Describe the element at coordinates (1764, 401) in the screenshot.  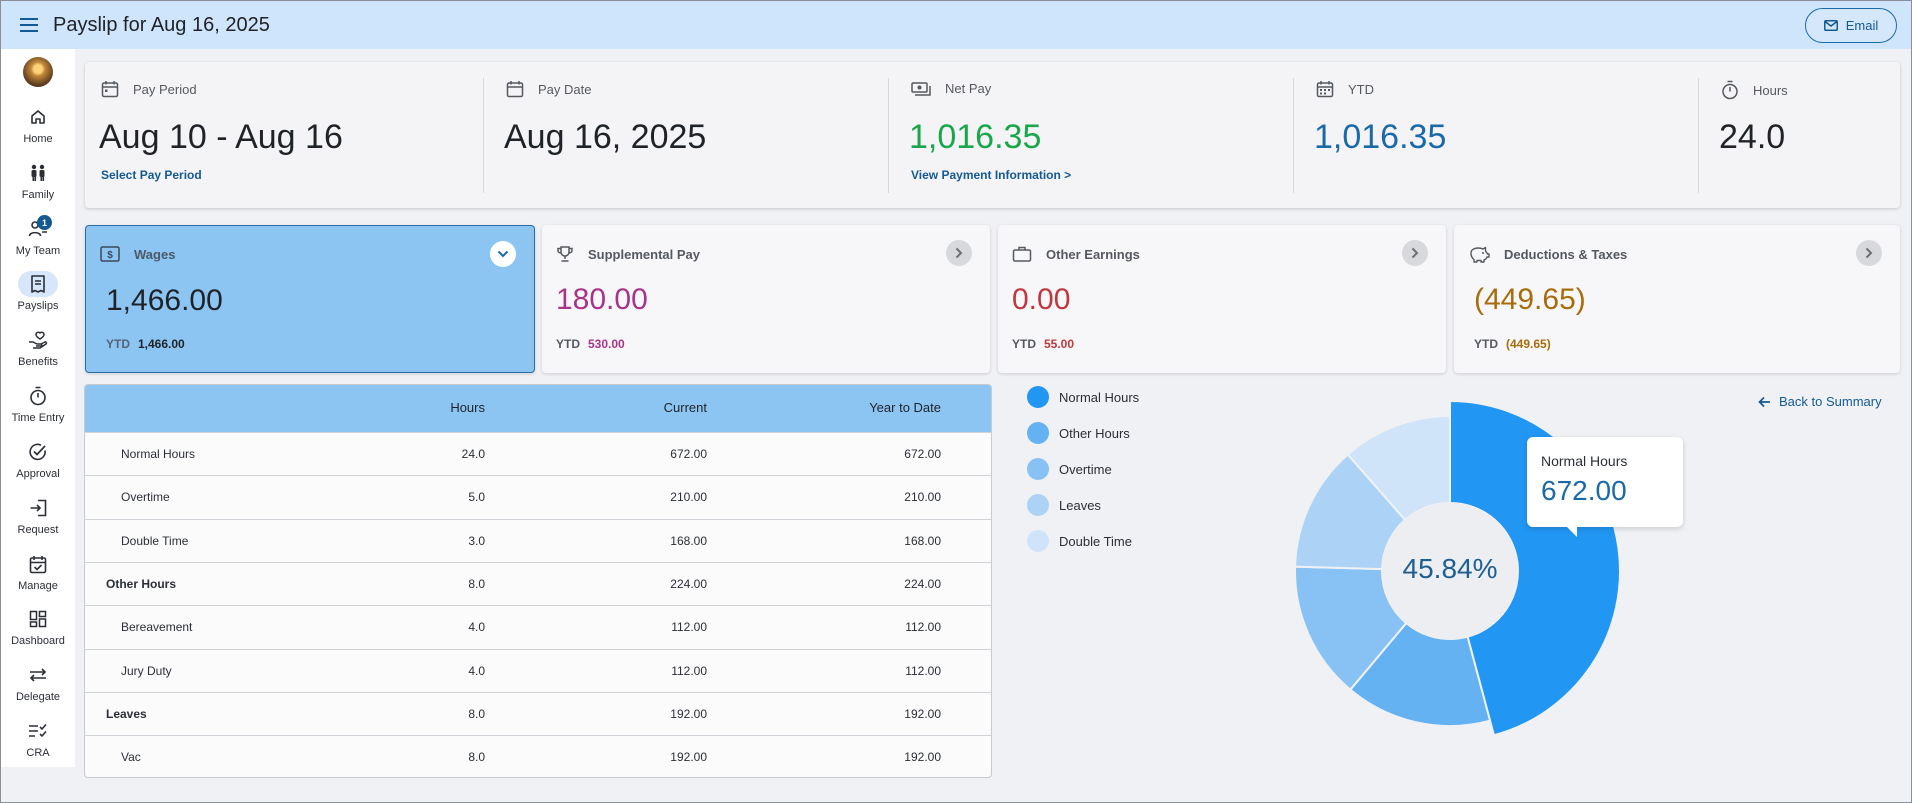
I see `arrow-left-icon` at that location.